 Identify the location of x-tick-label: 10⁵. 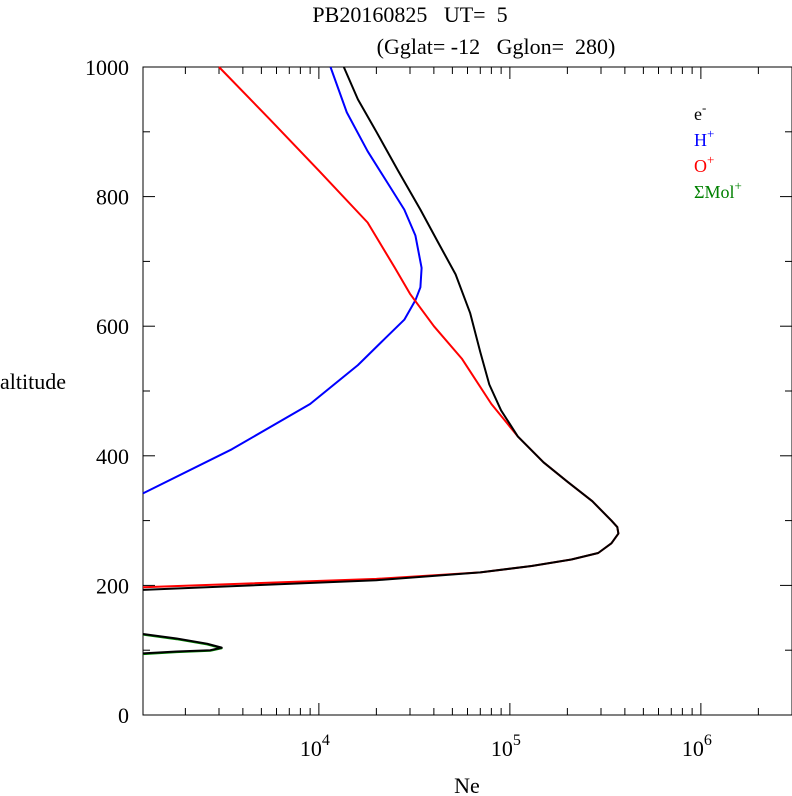
(506, 746).